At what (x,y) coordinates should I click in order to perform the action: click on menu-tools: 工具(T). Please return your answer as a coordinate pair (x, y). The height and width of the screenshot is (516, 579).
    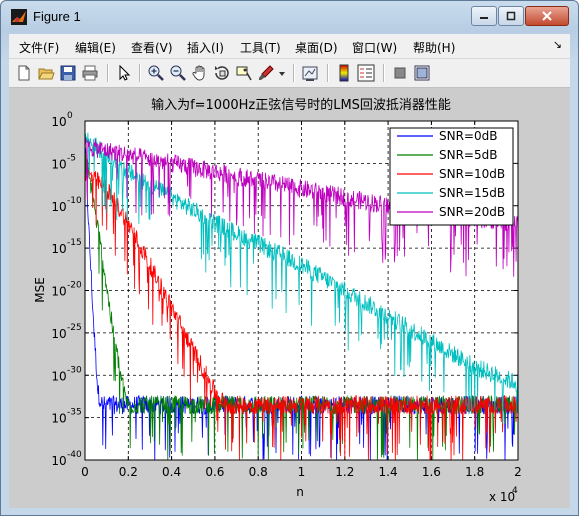
    Looking at the image, I should click on (260, 48).